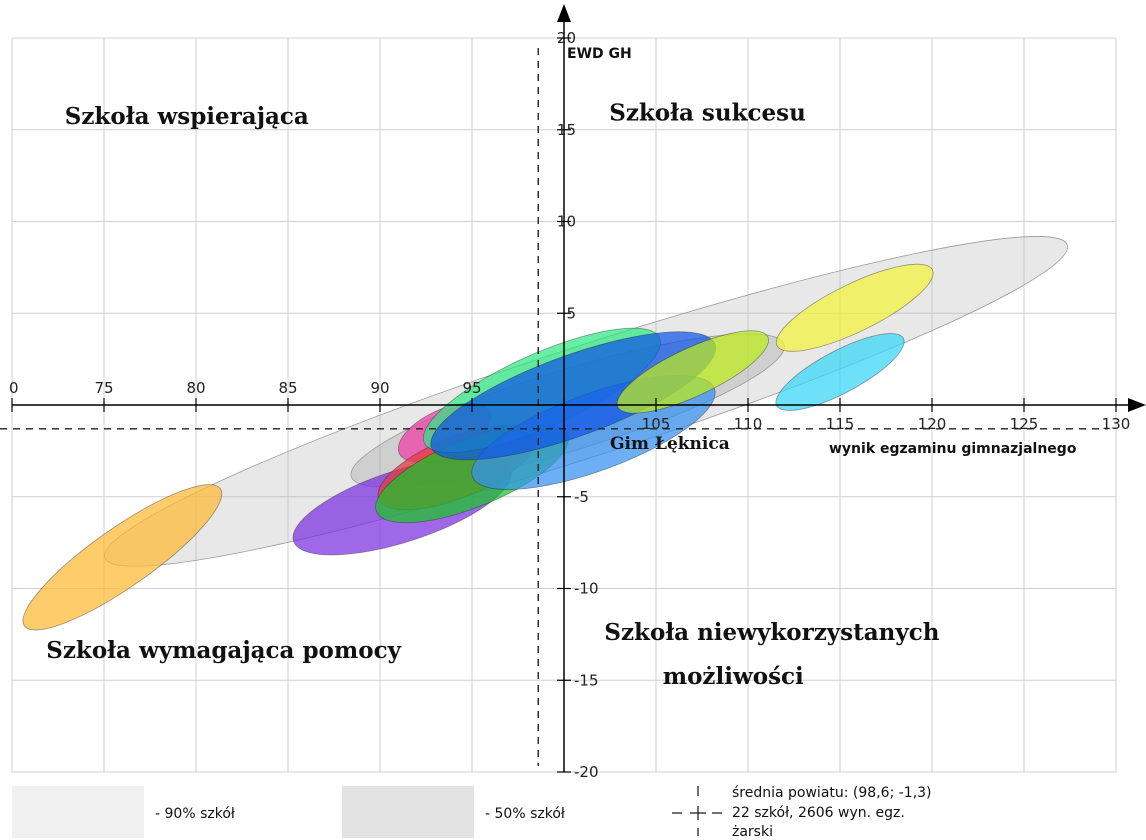 The height and width of the screenshot is (840, 1146). Describe the element at coordinates (818, 813) in the screenshot. I see `legend-mean-line-2: 22 szkół, 2606 wyn. egz.` at that location.